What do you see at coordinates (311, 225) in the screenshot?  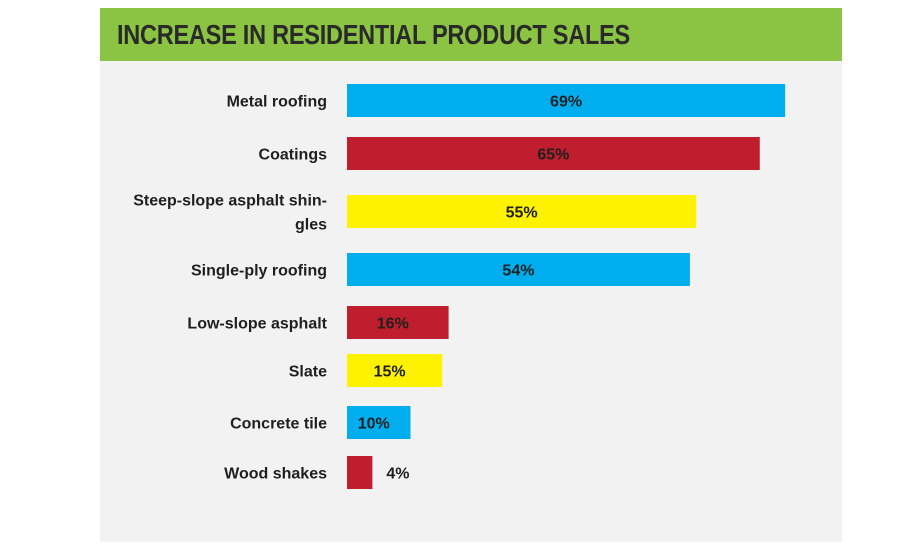 I see `category-label-2-line-1: gles` at bounding box center [311, 225].